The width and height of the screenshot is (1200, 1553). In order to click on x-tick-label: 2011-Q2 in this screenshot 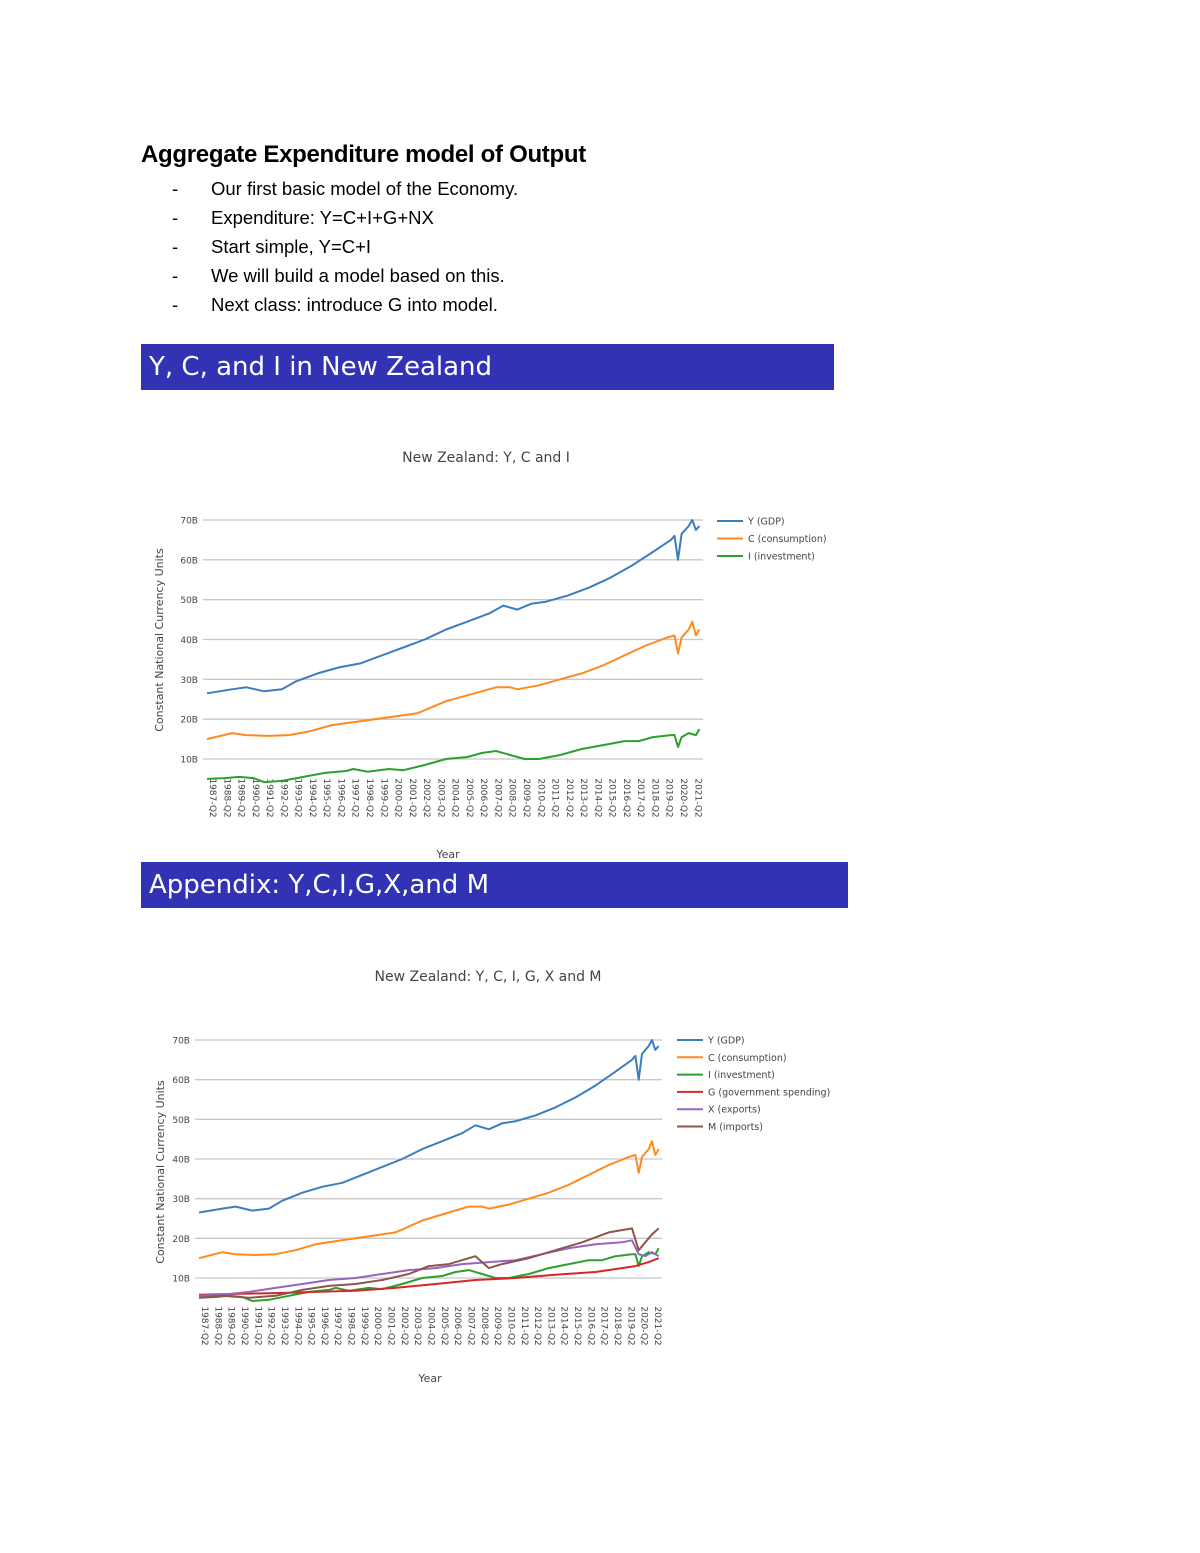, I will do `click(555, 797)`.